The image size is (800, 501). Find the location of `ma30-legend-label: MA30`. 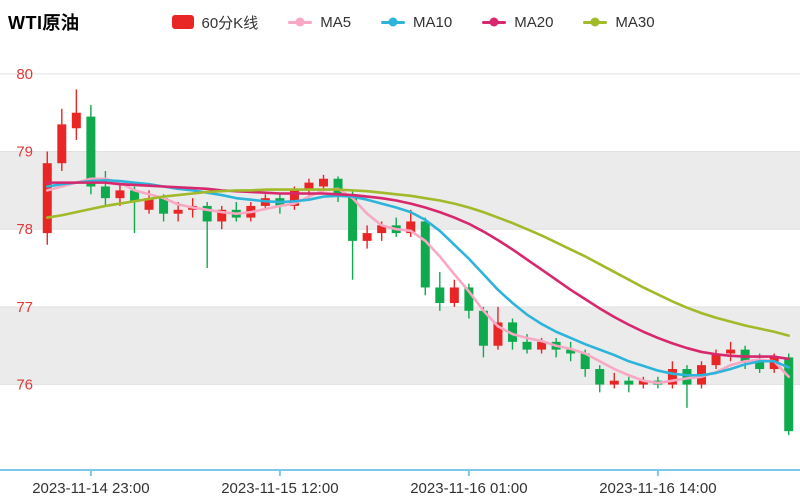

ma30-legend-label: MA30 is located at coordinates (635, 22).